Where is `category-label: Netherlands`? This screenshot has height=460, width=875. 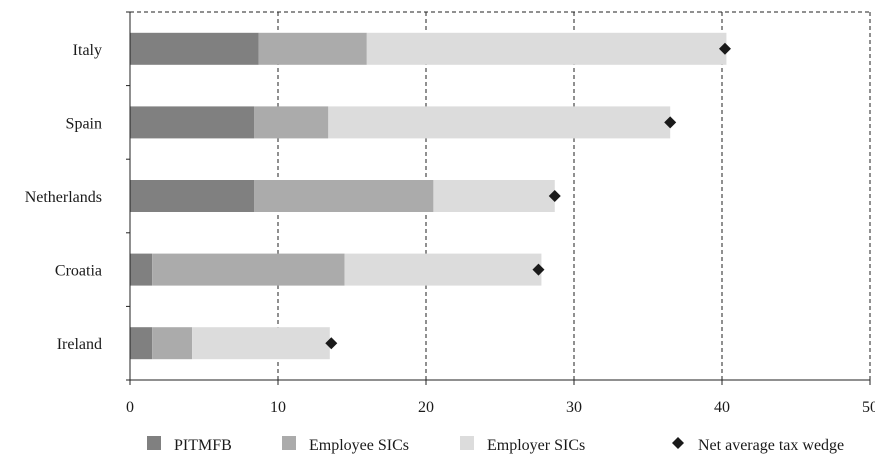 category-label: Netherlands is located at coordinates (63, 197).